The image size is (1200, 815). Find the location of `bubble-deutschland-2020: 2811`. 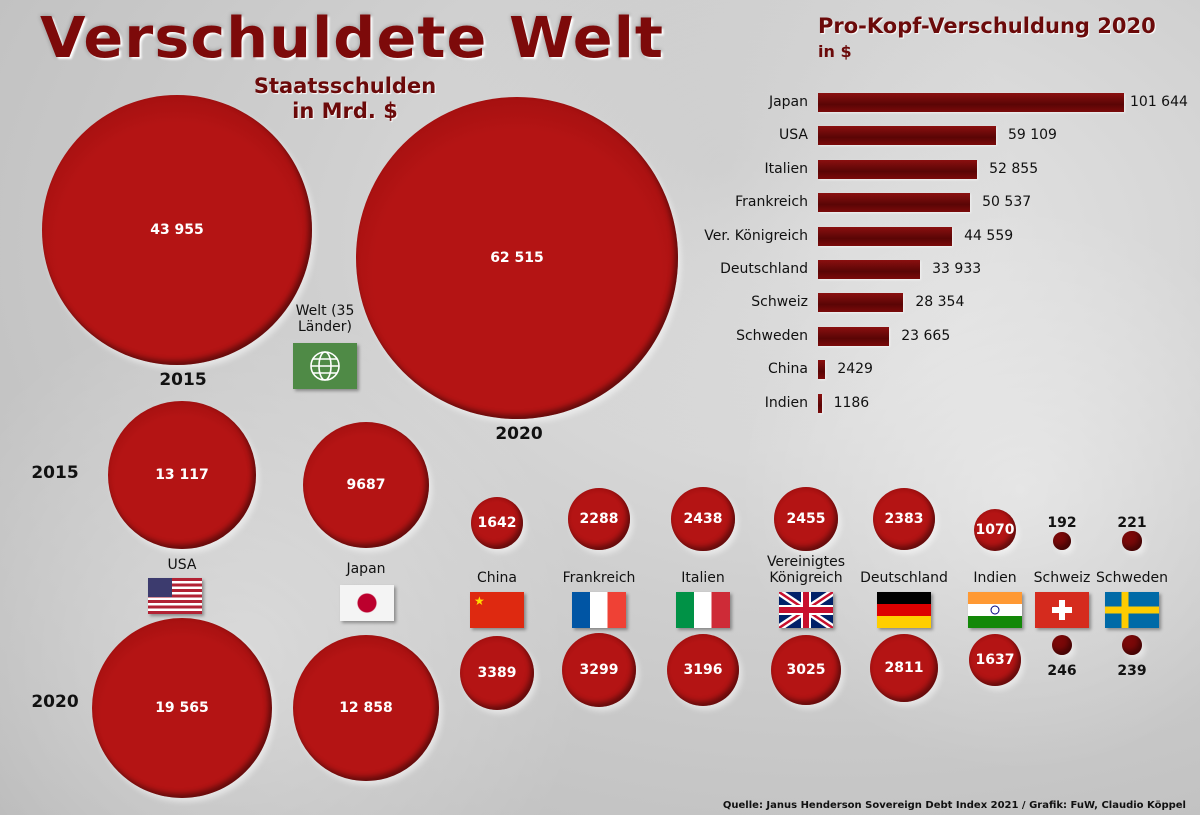

bubble-deutschland-2020: 2811 is located at coordinates (904, 668).